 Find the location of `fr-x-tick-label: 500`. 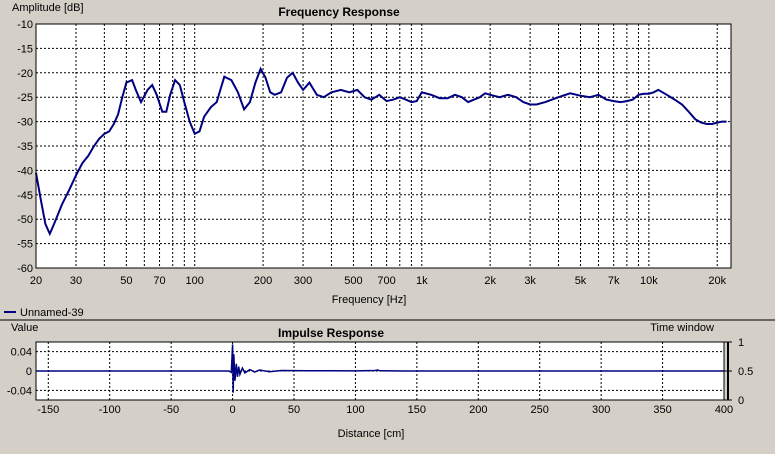

fr-x-tick-label: 500 is located at coordinates (353, 281).